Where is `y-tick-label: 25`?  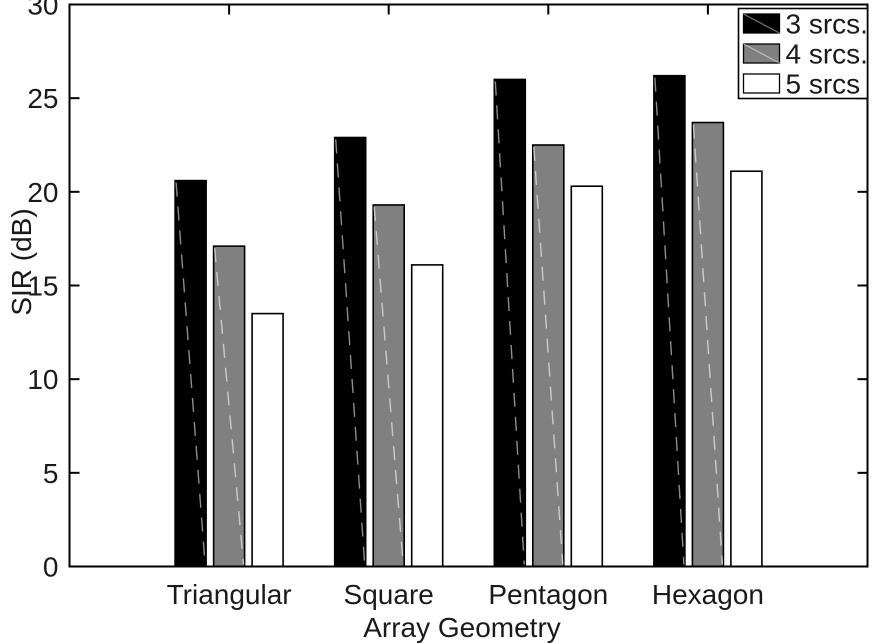 y-tick-label: 25 is located at coordinates (42, 98).